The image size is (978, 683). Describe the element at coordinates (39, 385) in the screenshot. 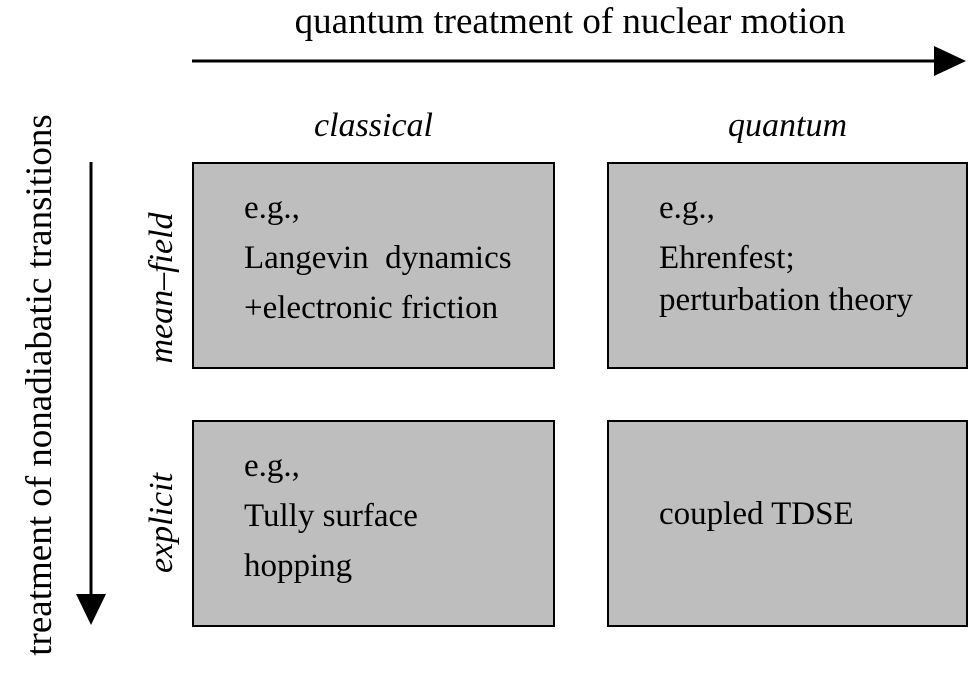

I see `vertical-axis-label-text: treatment of nonadiabatic transitions` at that location.